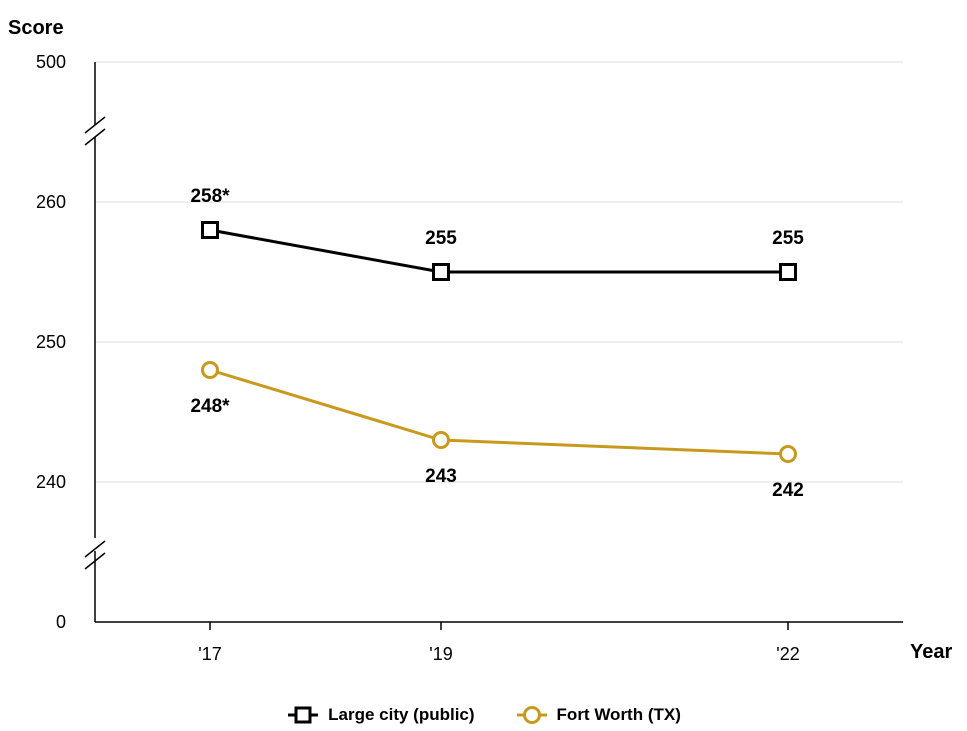 Image resolution: width=967 pixels, height=731 pixels. I want to click on data-label: 258*, so click(210, 196).